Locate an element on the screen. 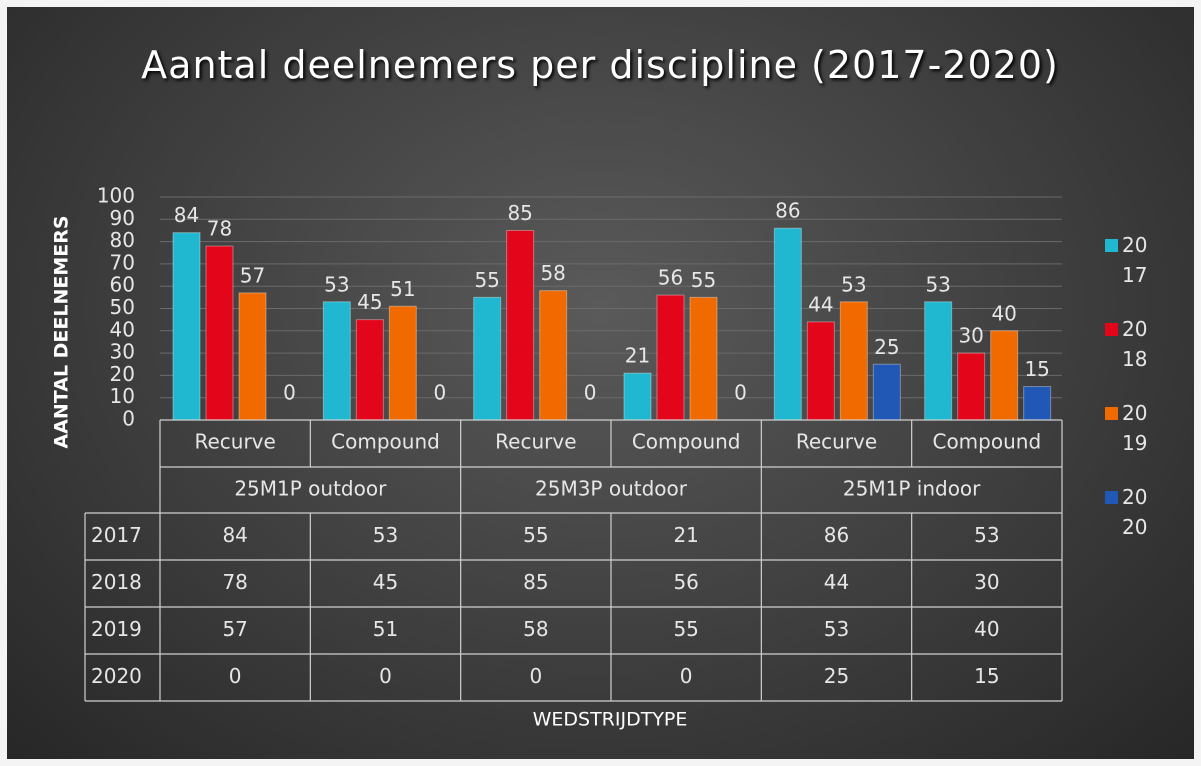 The height and width of the screenshot is (766, 1201). table-cell: 58 is located at coordinates (535, 629).